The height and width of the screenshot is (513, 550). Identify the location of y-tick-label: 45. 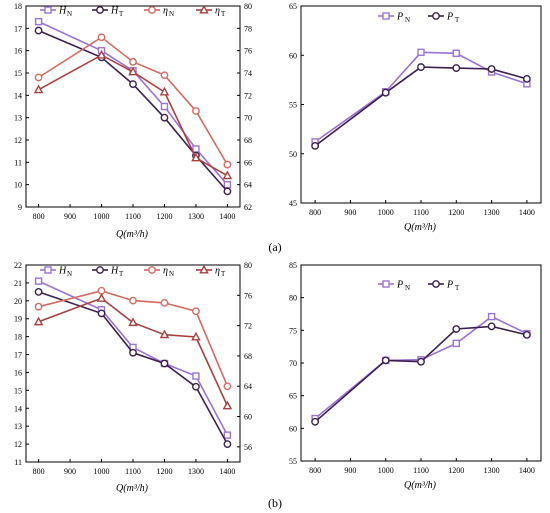
(293, 203).